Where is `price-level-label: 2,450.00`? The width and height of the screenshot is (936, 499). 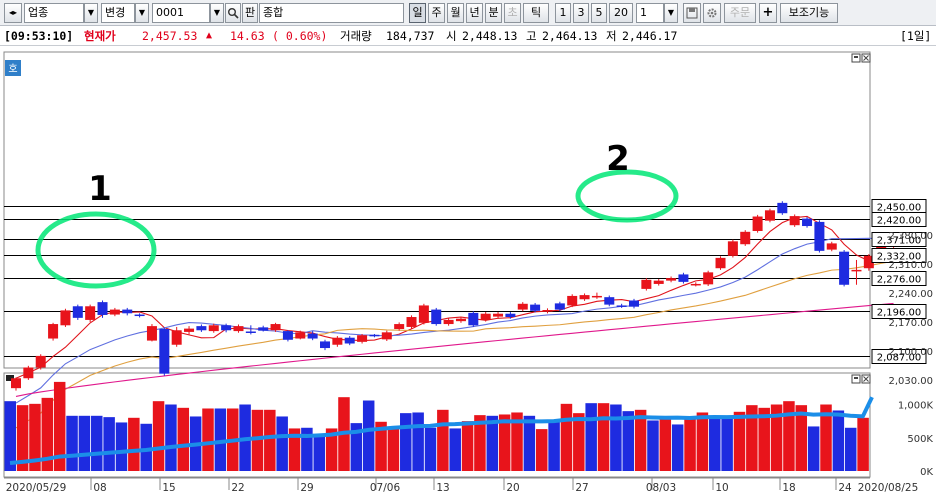
price-level-label: 2,450.00 is located at coordinates (899, 208).